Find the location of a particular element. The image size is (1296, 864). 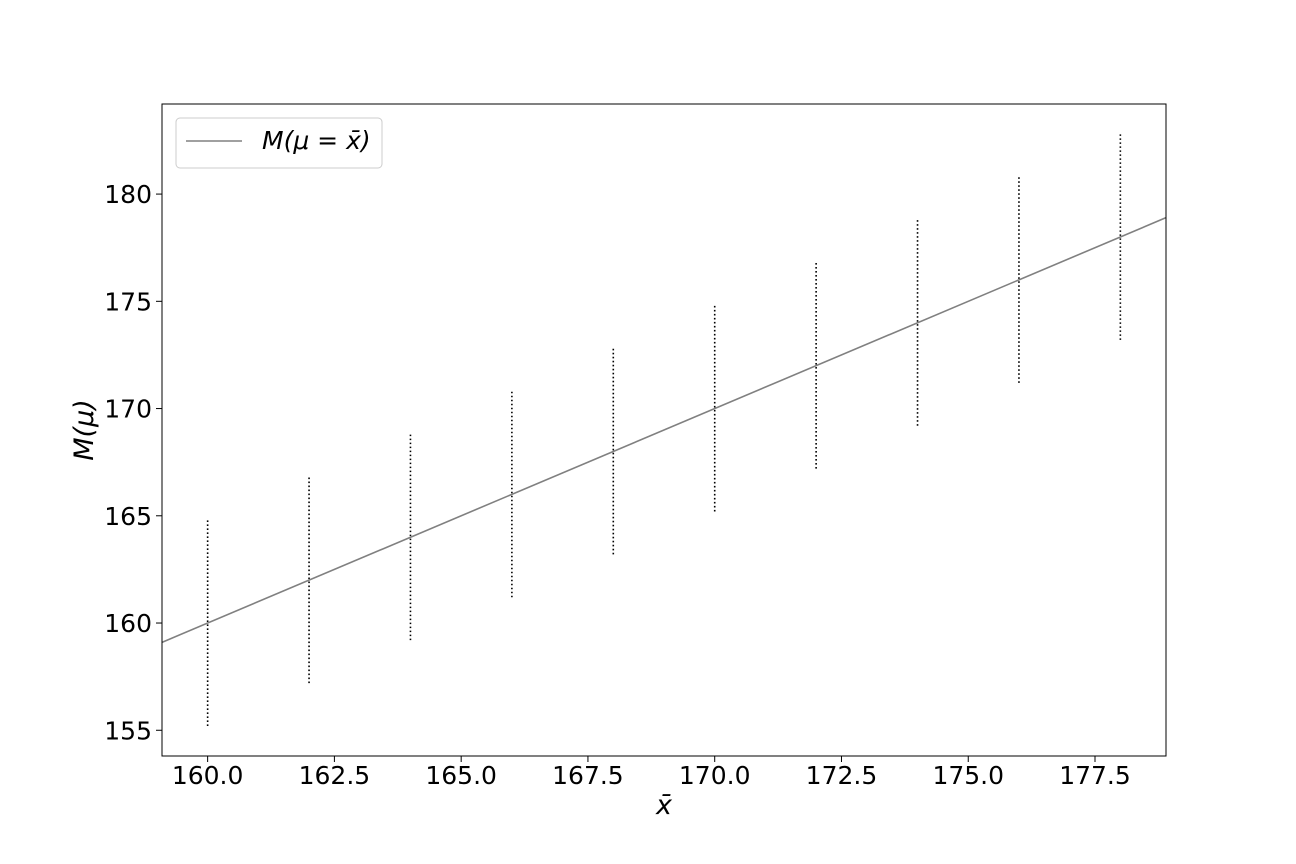

x-tick-label: 167.5 is located at coordinates (588, 775).